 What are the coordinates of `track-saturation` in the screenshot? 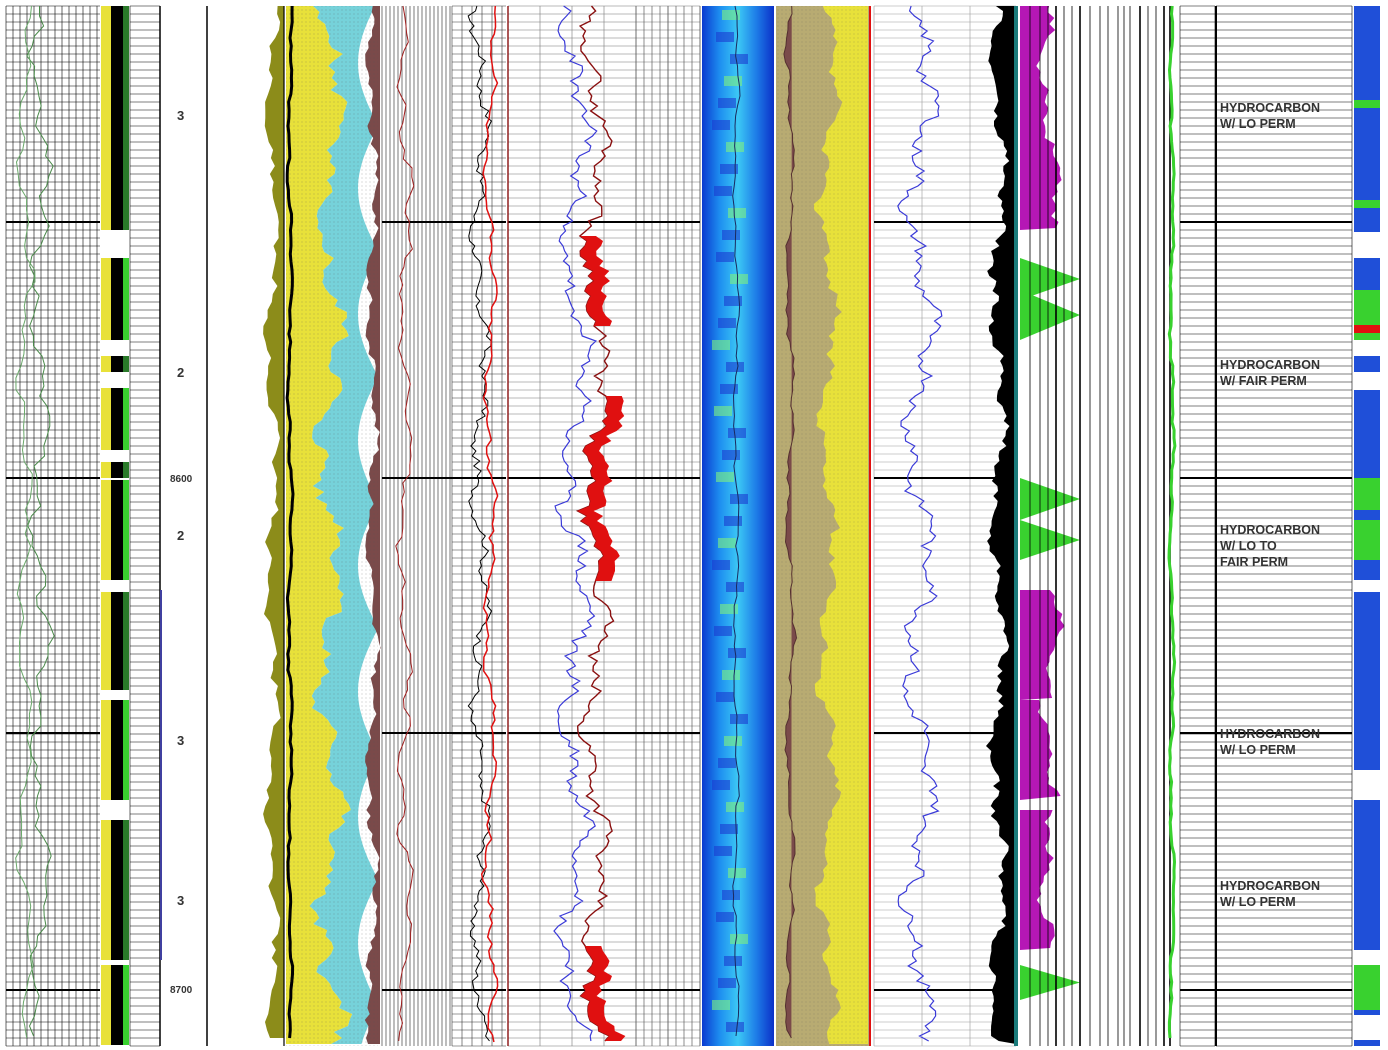 It's located at (823, 525).